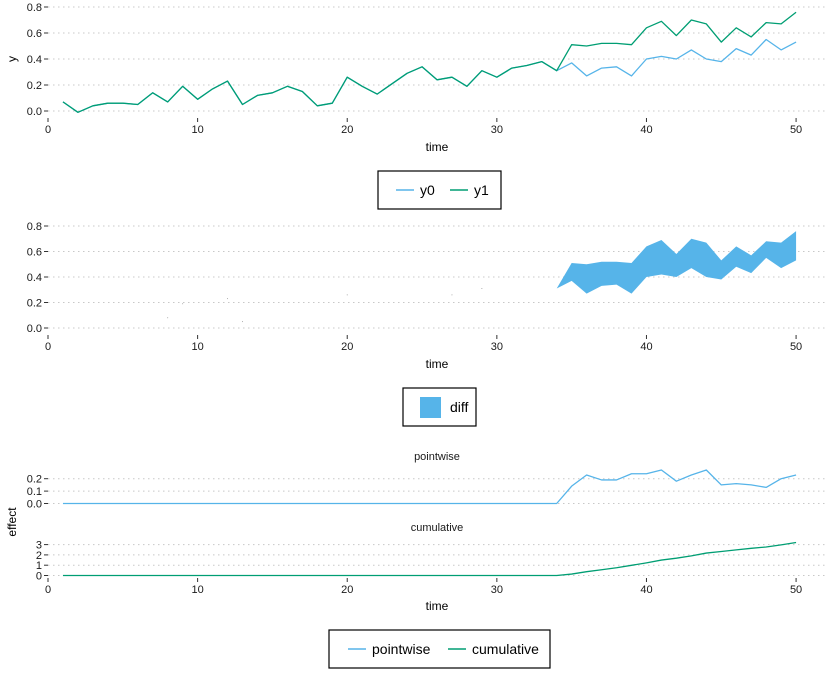  I want to click on legend-middle-key-diff, so click(430, 407).